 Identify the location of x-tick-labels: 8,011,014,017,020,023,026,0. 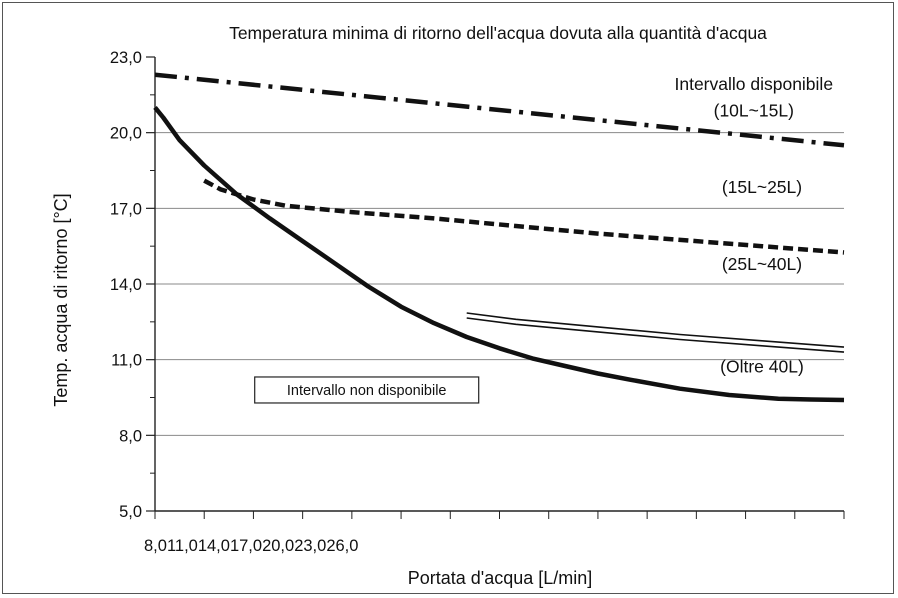
(251, 546).